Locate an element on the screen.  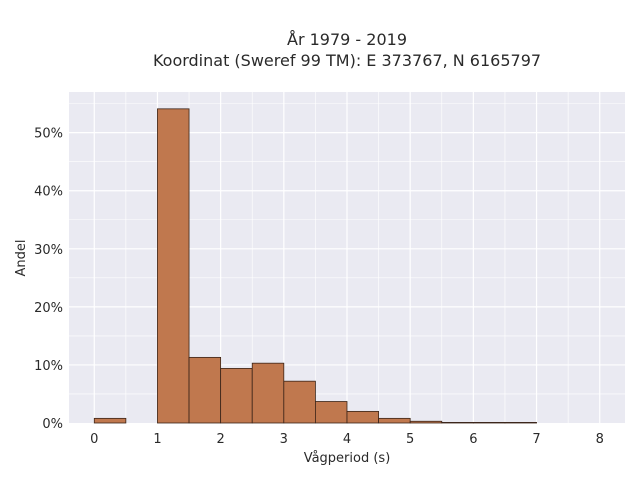
x-tick-label: 2 is located at coordinates (220, 439).